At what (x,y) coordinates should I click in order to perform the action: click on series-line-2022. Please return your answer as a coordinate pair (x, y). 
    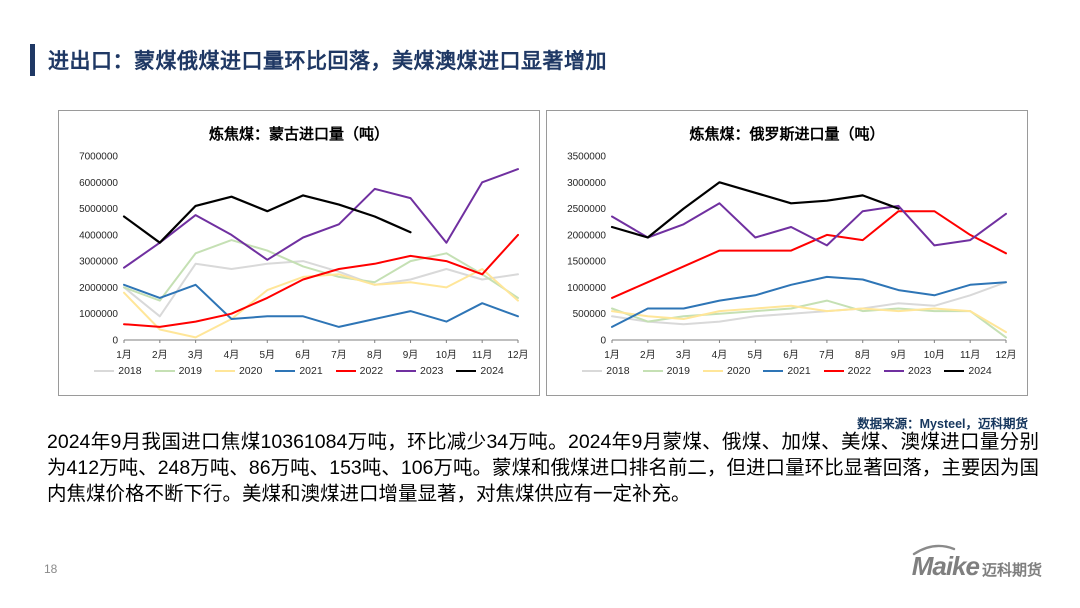
    Looking at the image, I should click on (321, 280).